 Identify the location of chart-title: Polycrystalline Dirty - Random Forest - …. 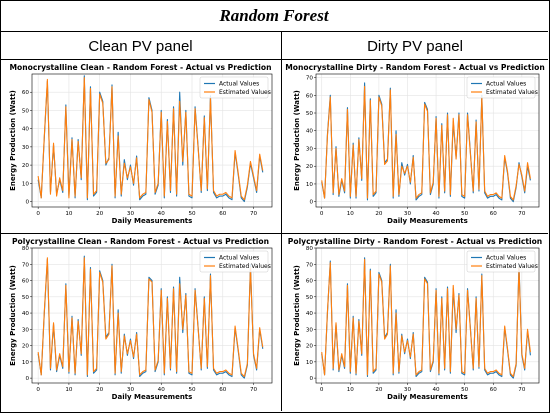
(415, 241).